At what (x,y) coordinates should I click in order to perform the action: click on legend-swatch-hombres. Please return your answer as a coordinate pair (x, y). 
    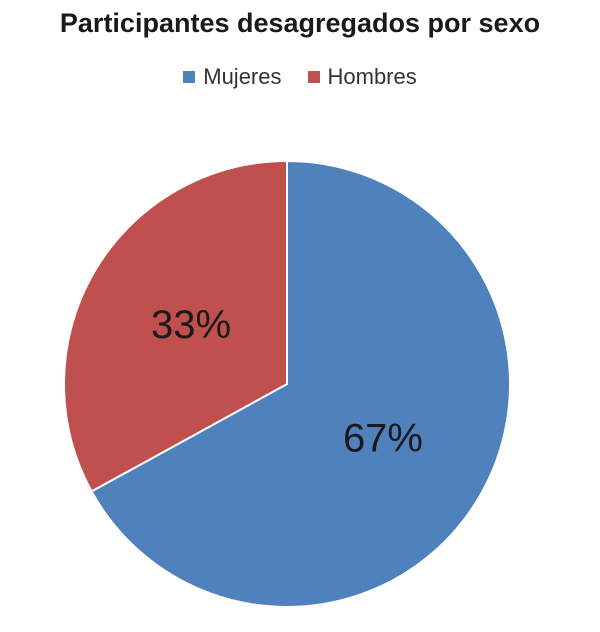
    Looking at the image, I should click on (313, 77).